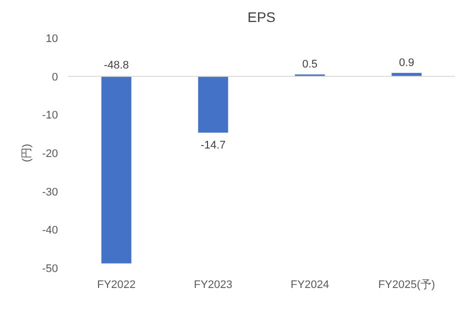 The width and height of the screenshot is (473, 320). What do you see at coordinates (310, 64) in the screenshot?
I see `data-label: 0.5` at bounding box center [310, 64].